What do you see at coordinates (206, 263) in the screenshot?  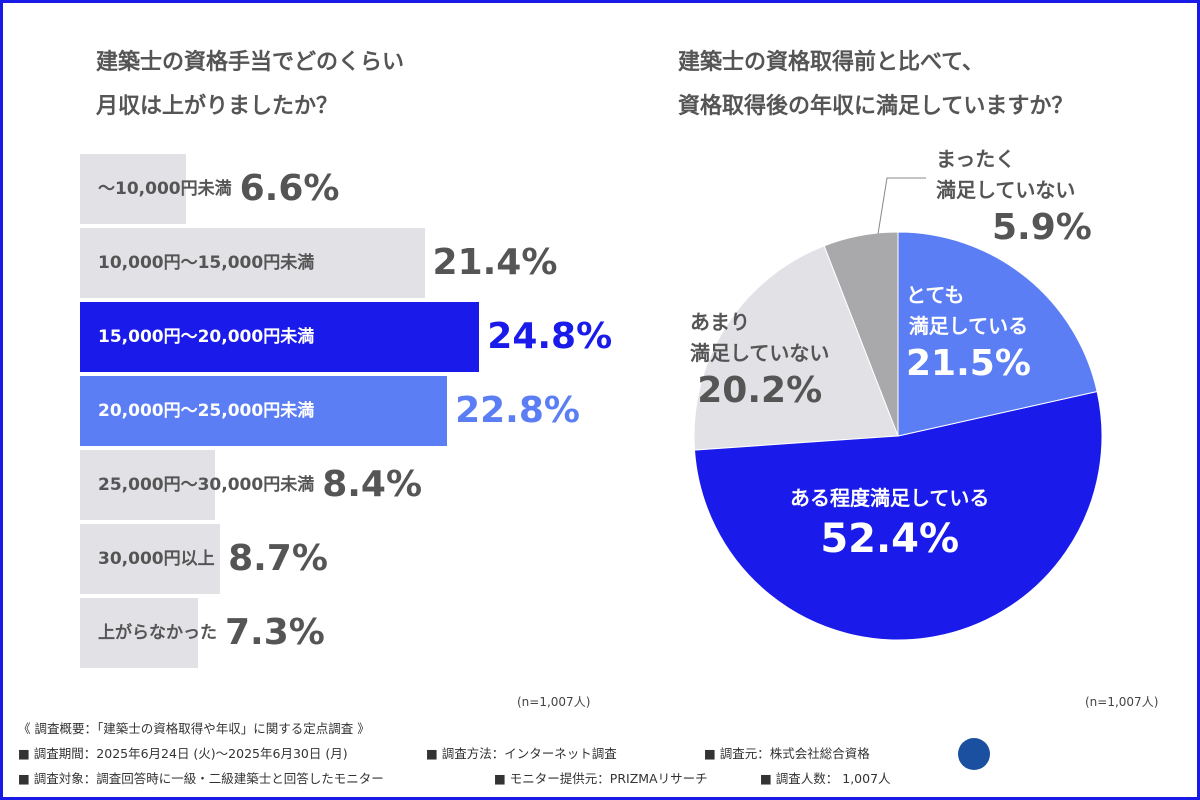 I see `bar-category-label: 10,000円〜15,000円未満` at bounding box center [206, 263].